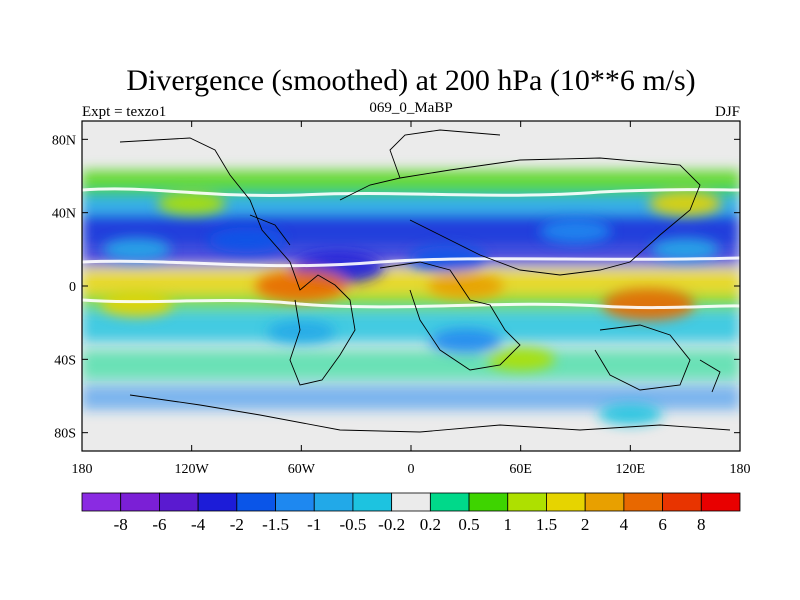 This screenshot has width=800, height=600. I want to click on colorbar-label: 6, so click(662, 524).